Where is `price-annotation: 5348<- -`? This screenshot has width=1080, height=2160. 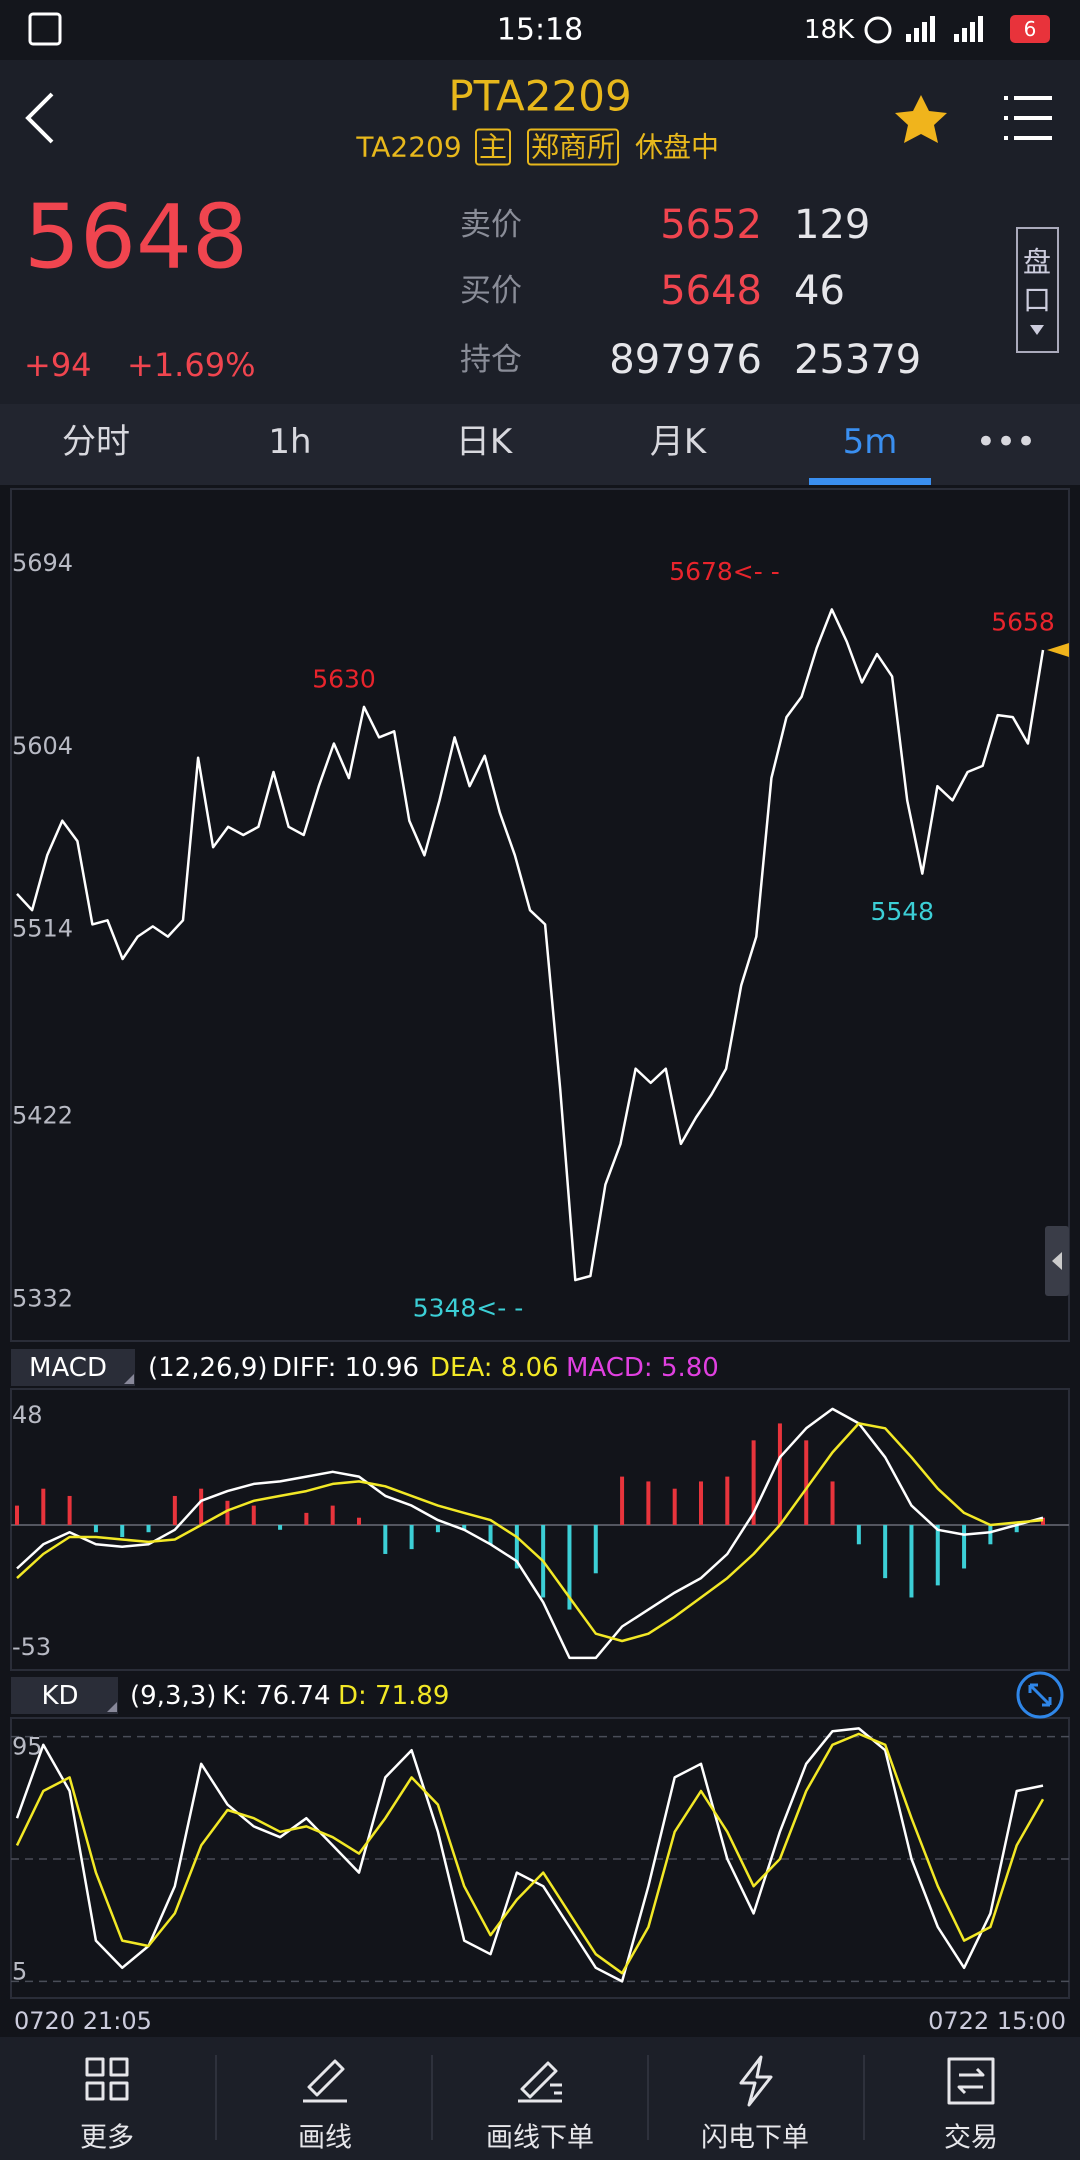
price-annotation: 5348<- - is located at coordinates (468, 1308).